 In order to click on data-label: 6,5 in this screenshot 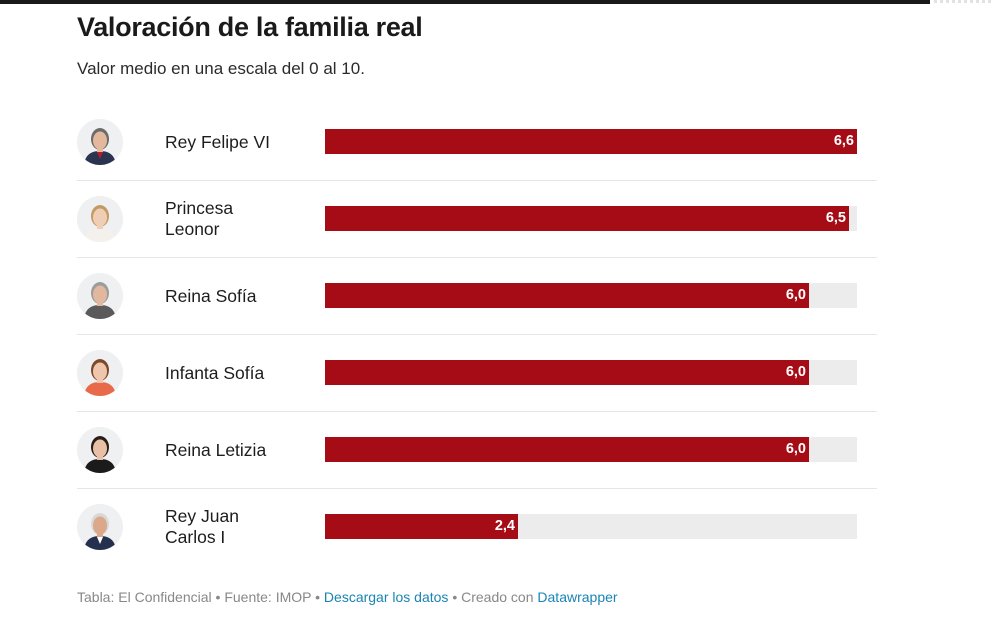, I will do `click(835, 218)`.